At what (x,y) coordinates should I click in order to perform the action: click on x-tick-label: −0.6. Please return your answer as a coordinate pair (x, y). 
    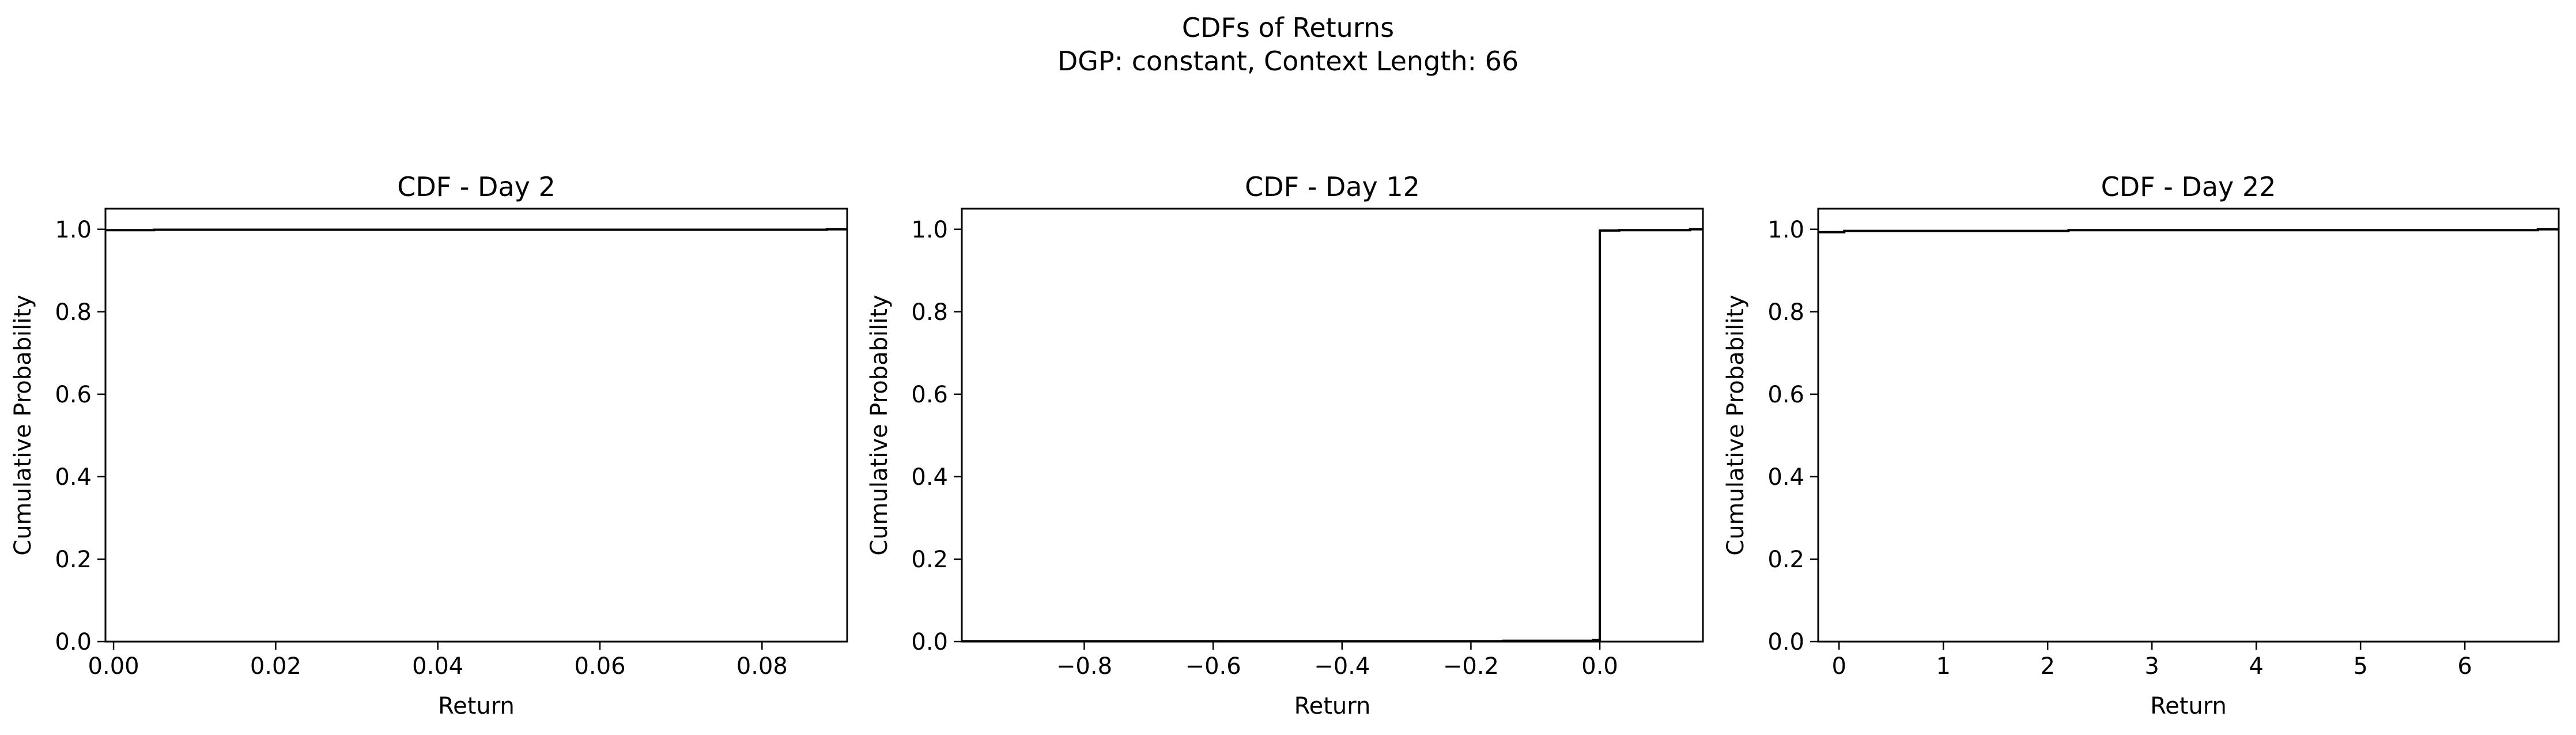
    Looking at the image, I should click on (1213, 666).